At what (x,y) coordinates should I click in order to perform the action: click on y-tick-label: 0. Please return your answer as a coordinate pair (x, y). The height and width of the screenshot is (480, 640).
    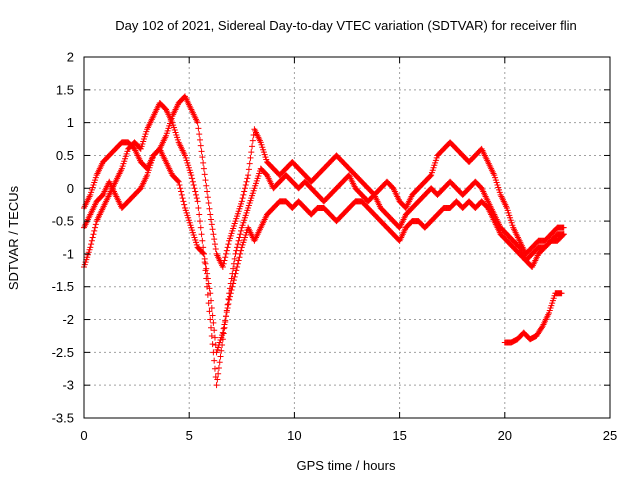
    Looking at the image, I should click on (70, 188).